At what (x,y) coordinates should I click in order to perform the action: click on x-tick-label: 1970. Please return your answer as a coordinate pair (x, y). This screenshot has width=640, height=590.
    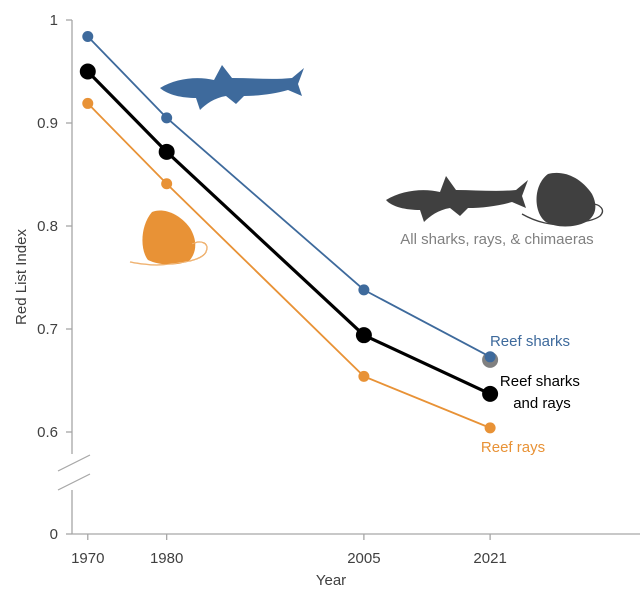
    Looking at the image, I should click on (87, 558).